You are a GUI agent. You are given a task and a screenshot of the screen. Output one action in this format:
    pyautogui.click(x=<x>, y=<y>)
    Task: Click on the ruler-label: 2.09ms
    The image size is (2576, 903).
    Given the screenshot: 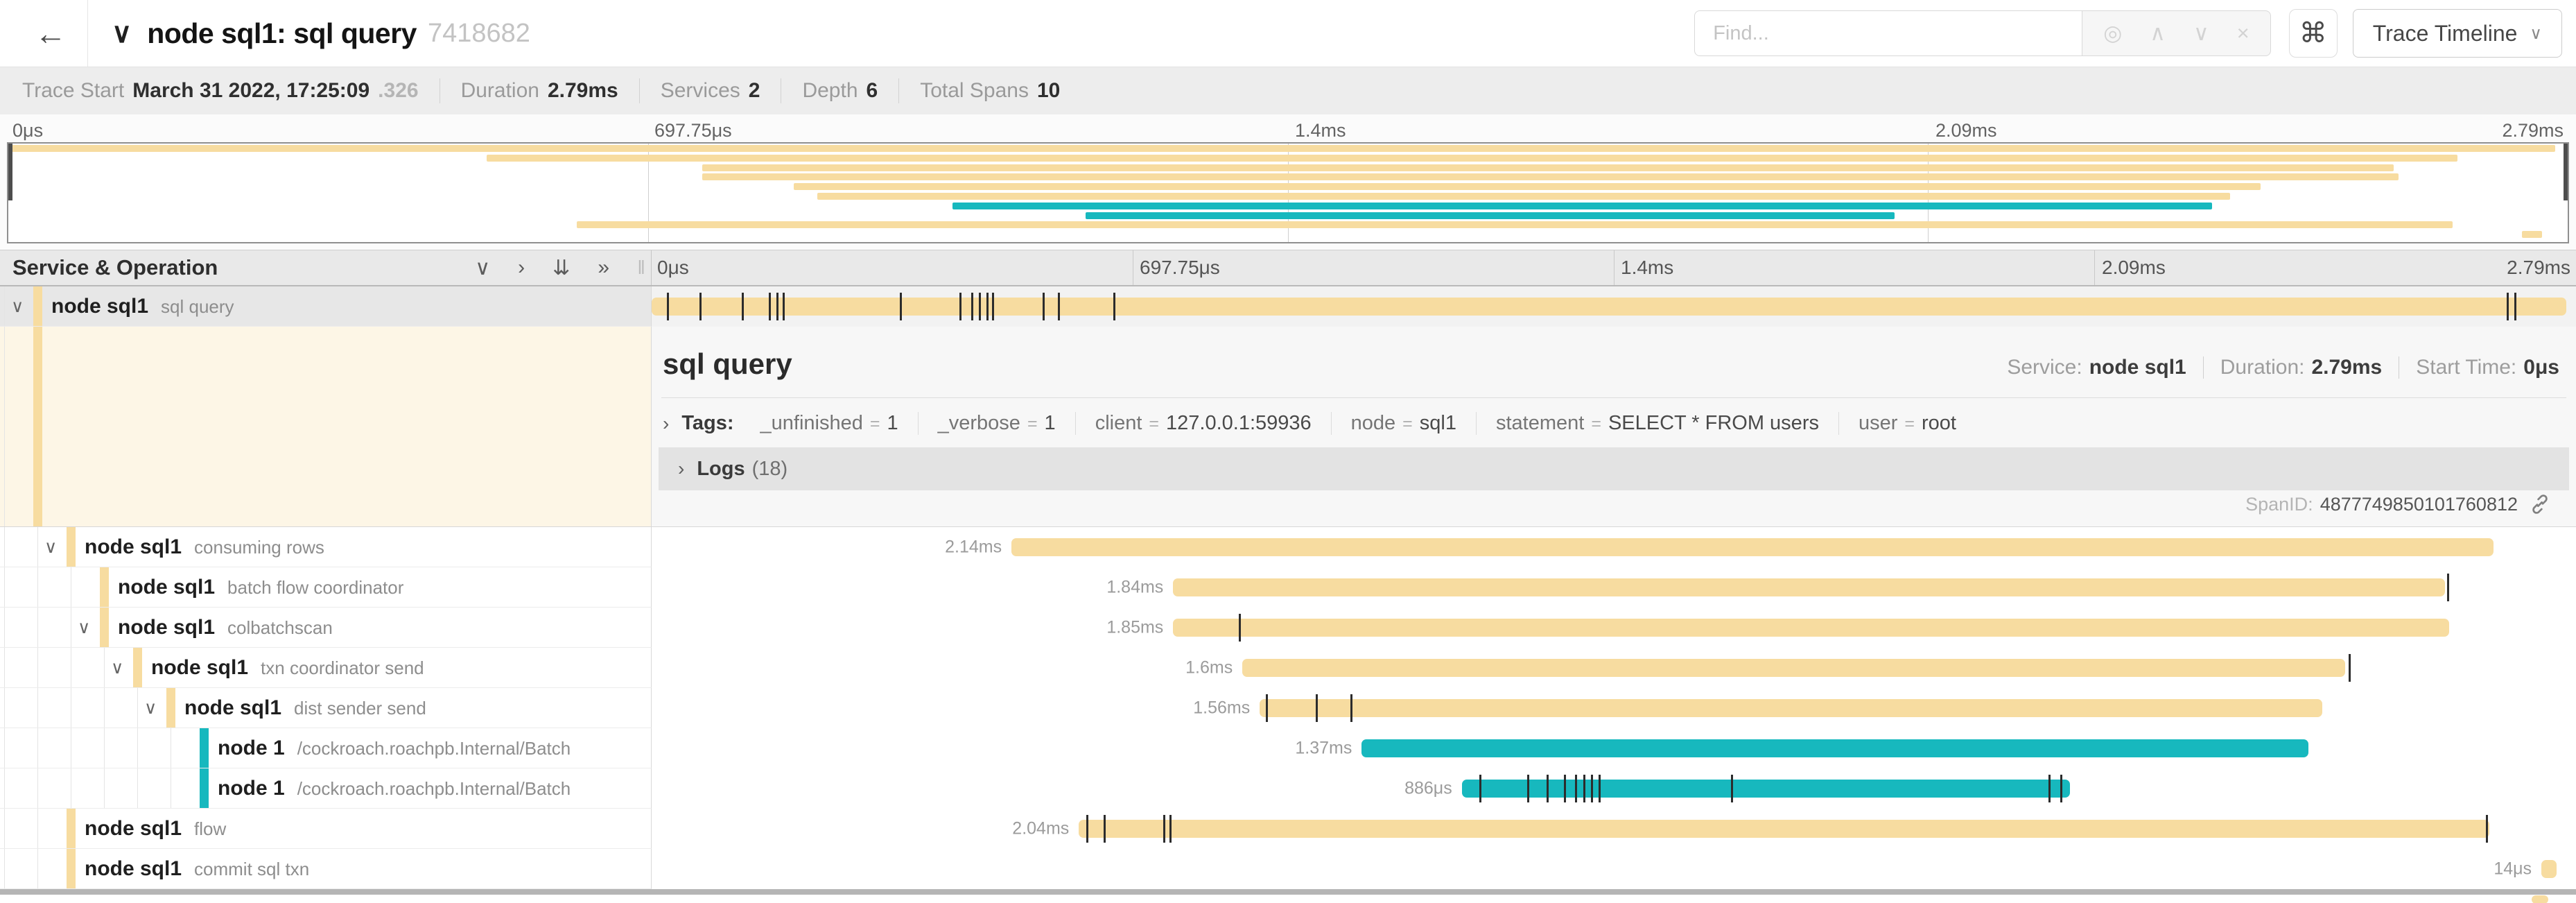 What is the action you would take?
    pyautogui.click(x=2134, y=267)
    